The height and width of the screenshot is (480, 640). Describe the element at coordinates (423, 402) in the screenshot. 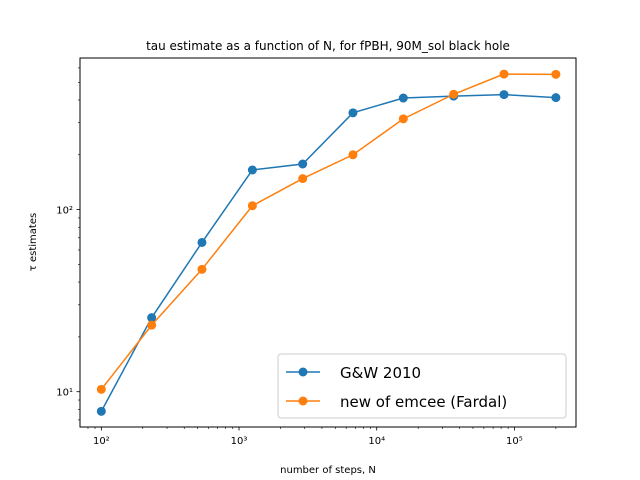

I see `legend-label: new of emcee (Fardal)` at that location.